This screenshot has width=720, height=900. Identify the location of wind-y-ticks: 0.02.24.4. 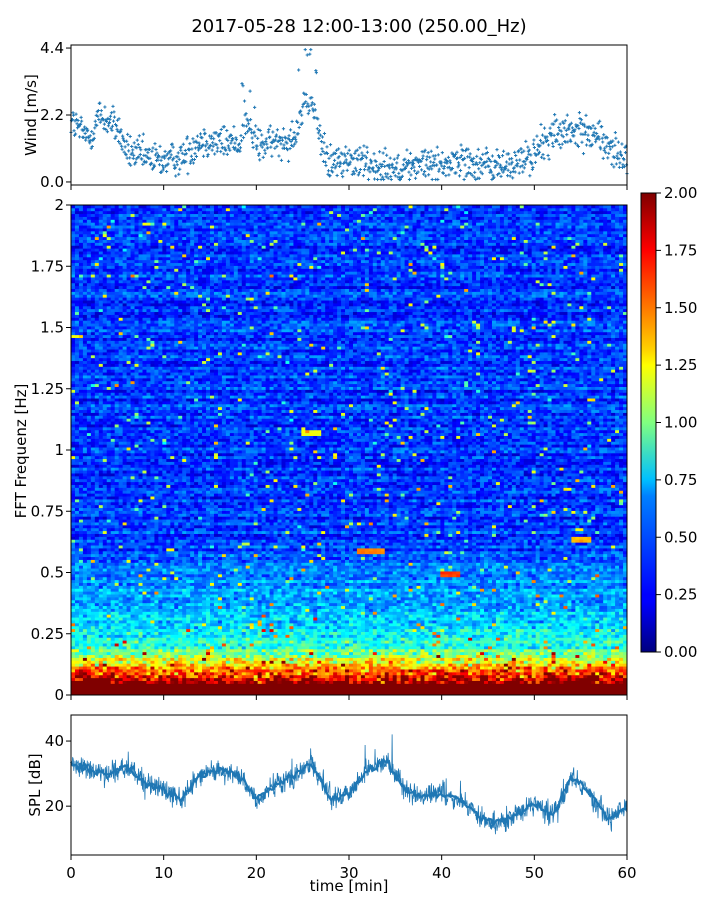
(55, 115).